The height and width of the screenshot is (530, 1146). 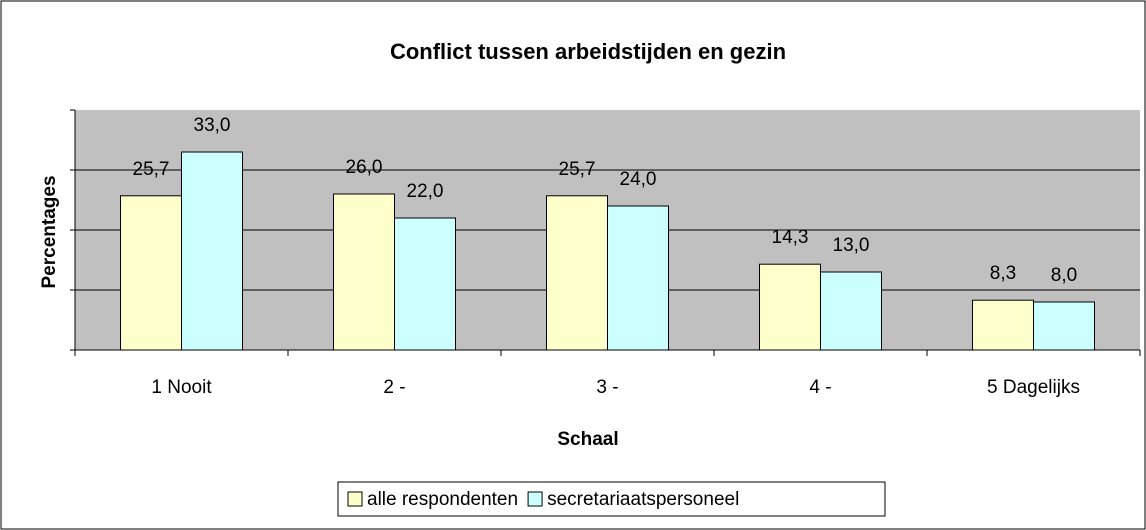 I want to click on x-tick-label: 2 -, so click(x=394, y=387).